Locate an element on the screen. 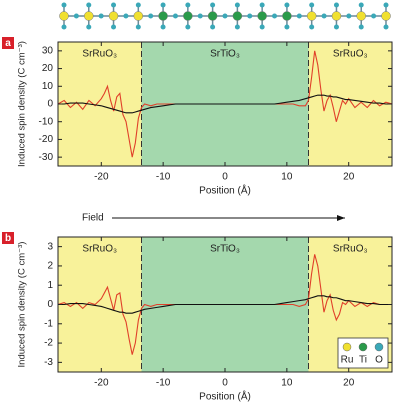 The height and width of the screenshot is (405, 400). y-tick-label: 10 is located at coordinates (48, 86).